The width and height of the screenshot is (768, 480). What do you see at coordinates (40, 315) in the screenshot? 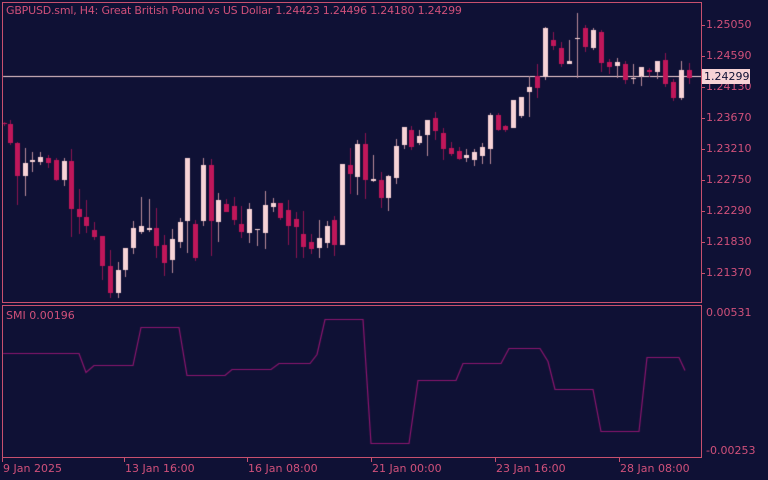
I see `indicator-title: SMI 0.00196` at bounding box center [40, 315].